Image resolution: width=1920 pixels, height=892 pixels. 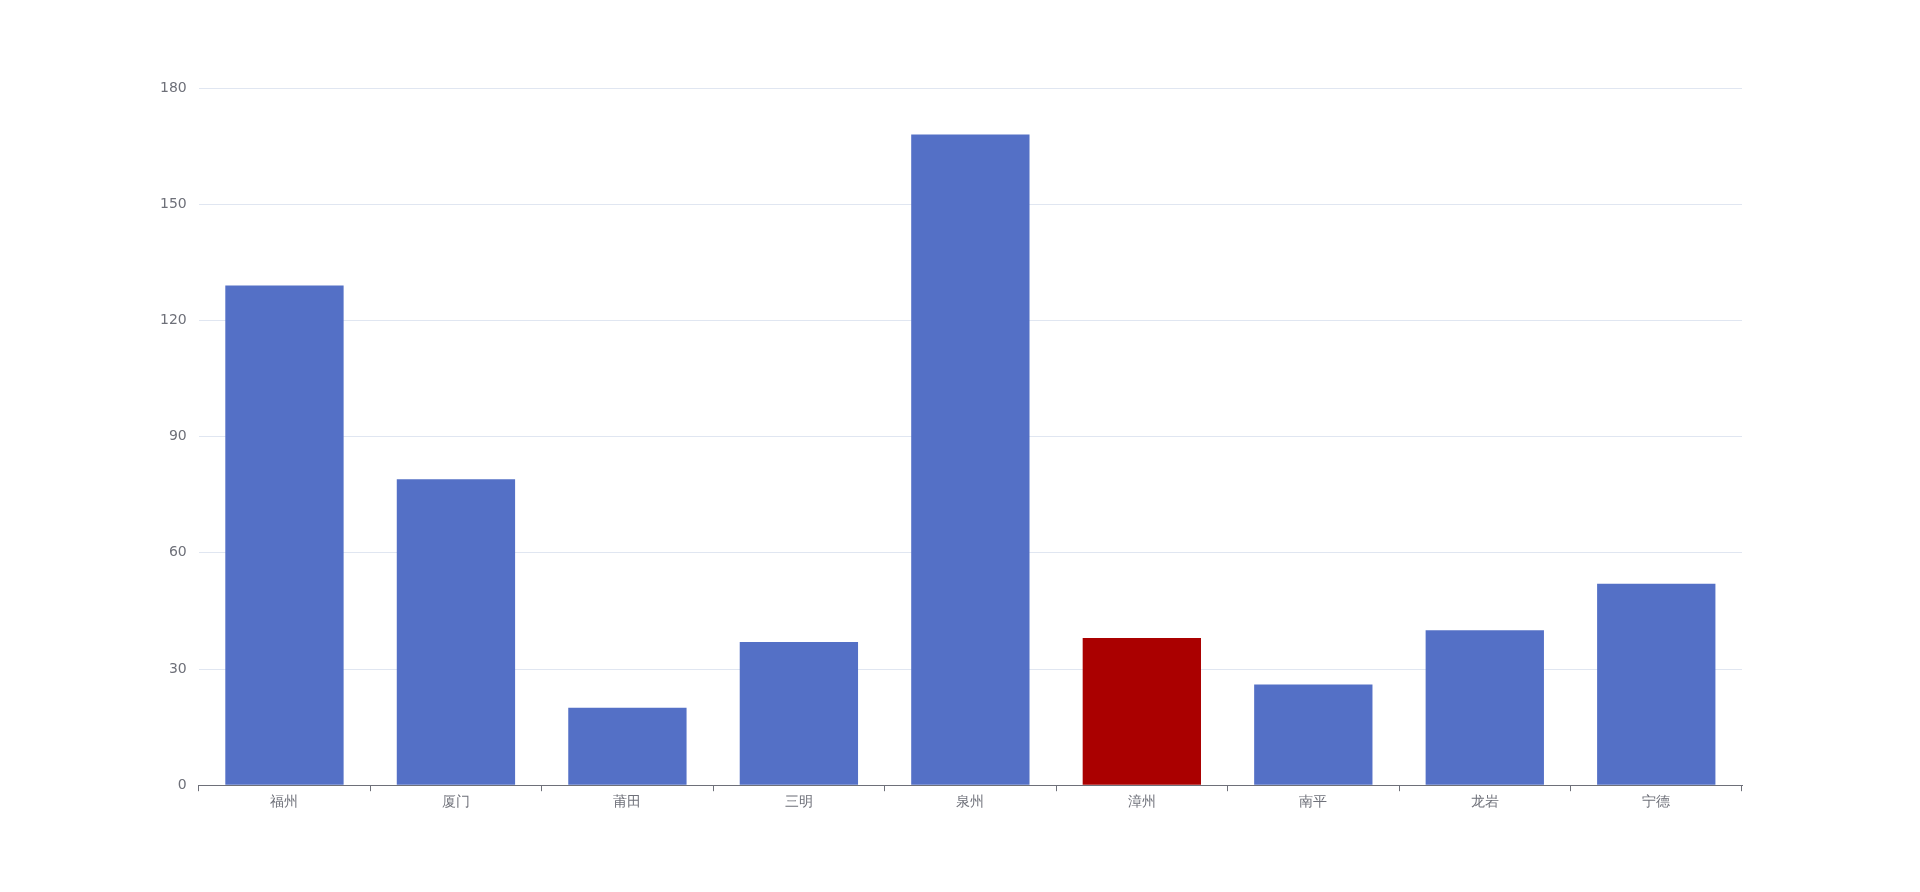 What do you see at coordinates (177, 435) in the screenshot?
I see `y-tick-label: 90` at bounding box center [177, 435].